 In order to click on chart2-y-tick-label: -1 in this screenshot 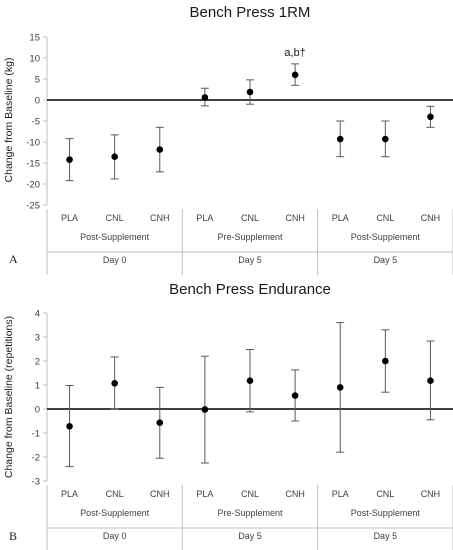, I will do `click(36, 434)`.